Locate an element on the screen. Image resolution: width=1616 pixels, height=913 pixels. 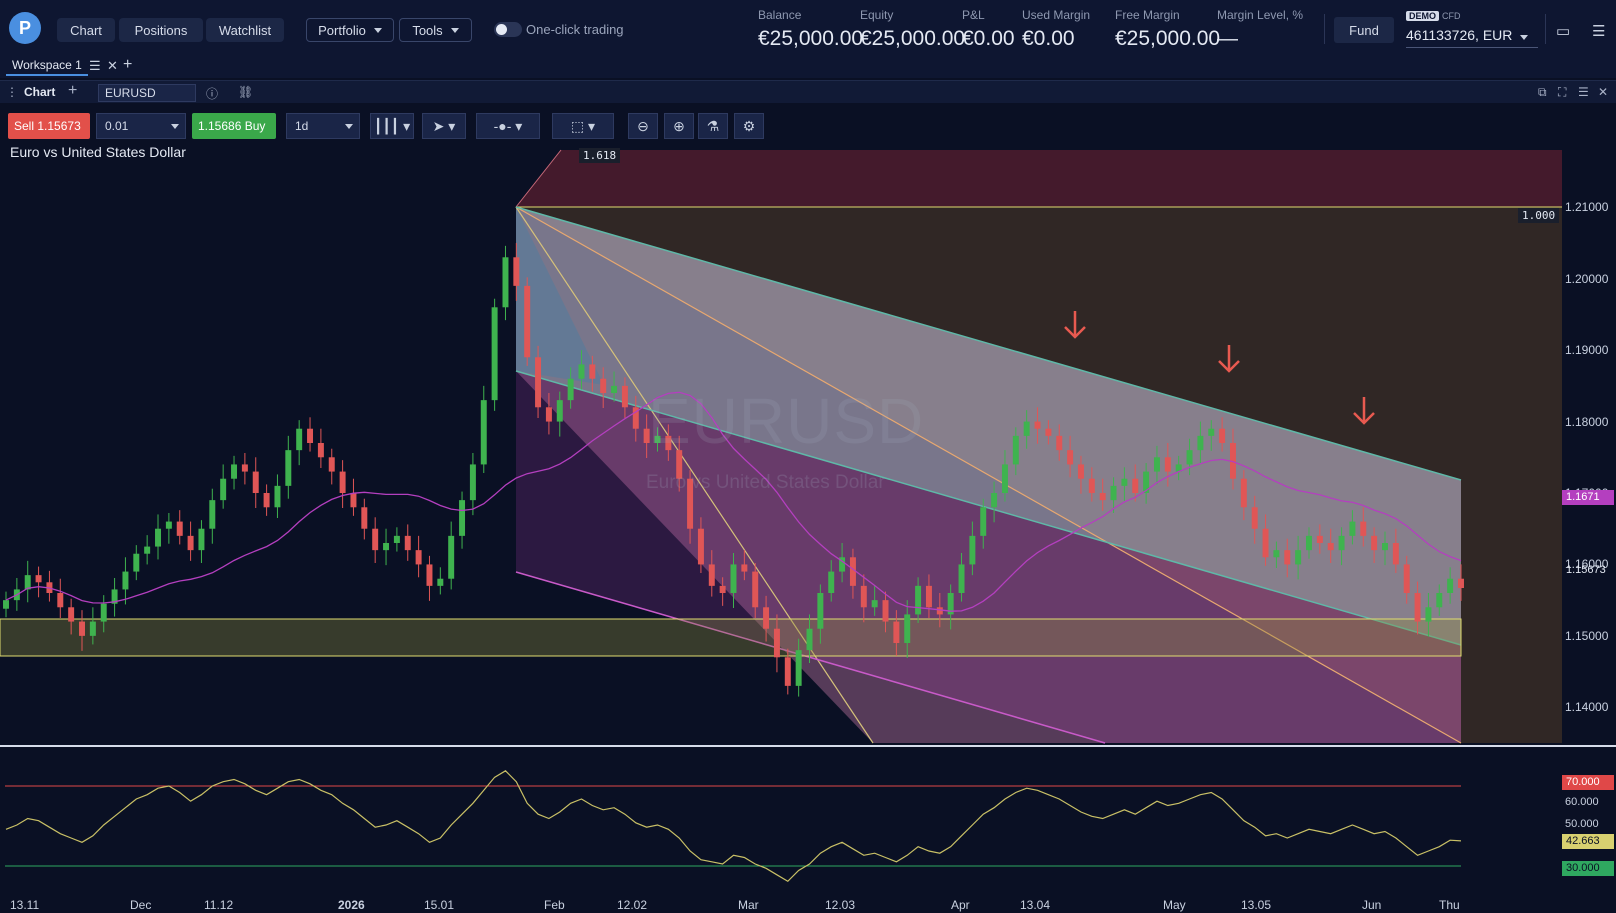
sell-button: Sell 1.15673 is located at coordinates (49, 126).